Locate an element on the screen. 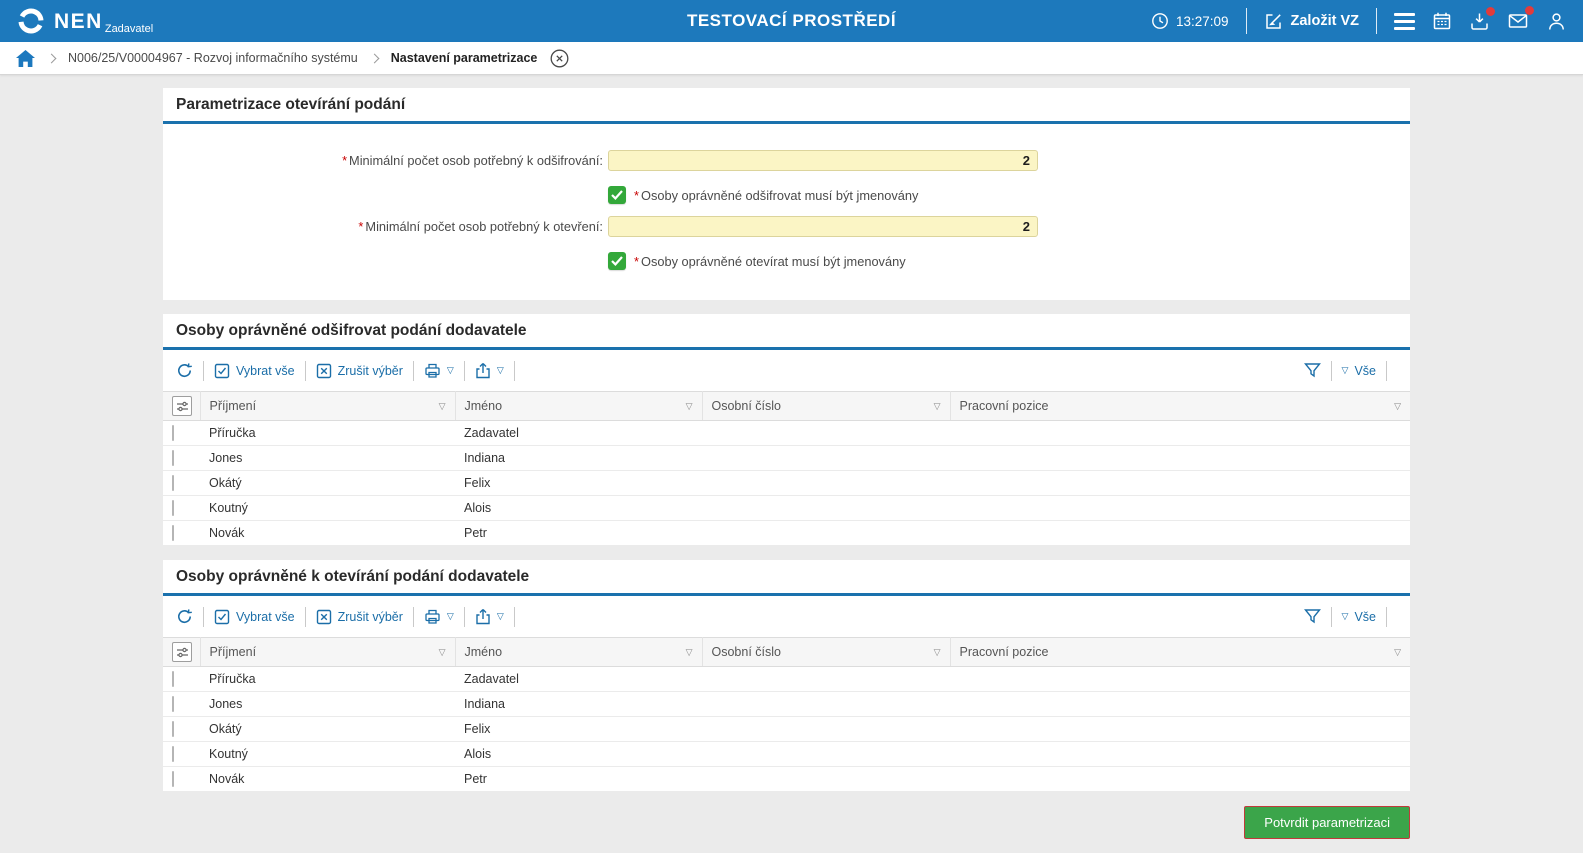 The width and height of the screenshot is (1583, 853). close-tab-icon is located at coordinates (559, 58).